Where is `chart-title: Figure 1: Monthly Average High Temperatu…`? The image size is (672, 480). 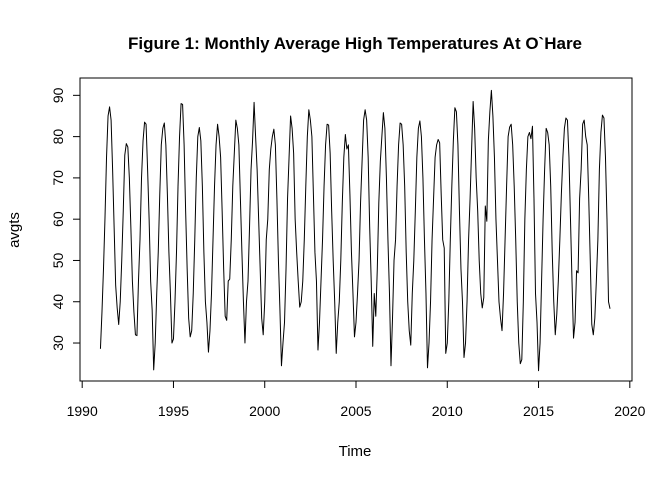
chart-title: Figure 1: Monthly Average High Temperatu… is located at coordinates (355, 43).